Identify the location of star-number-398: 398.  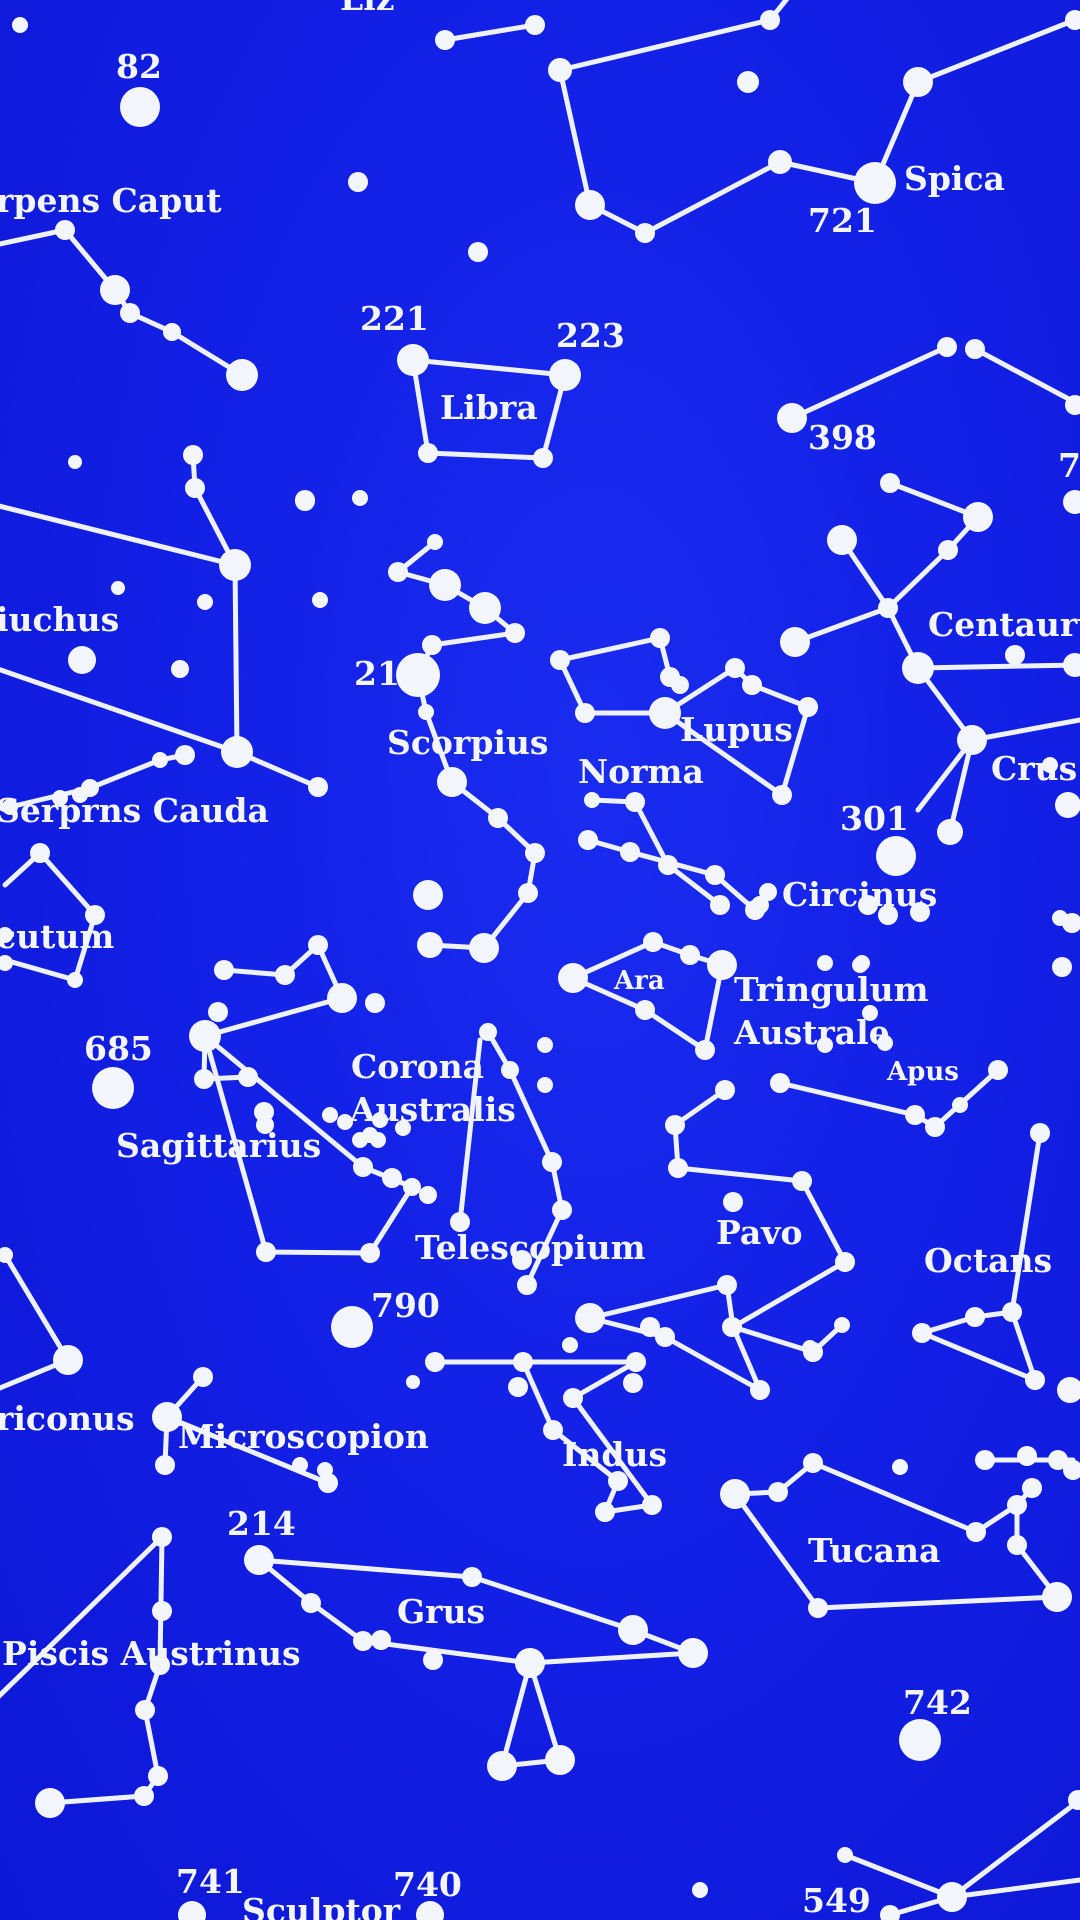
(842, 437).